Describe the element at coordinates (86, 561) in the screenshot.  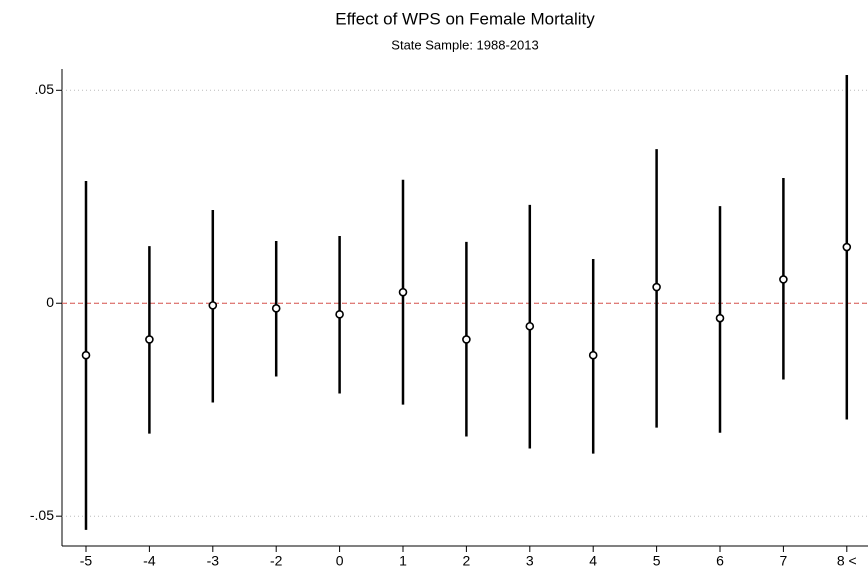
I see `x-tick-label: -5` at that location.